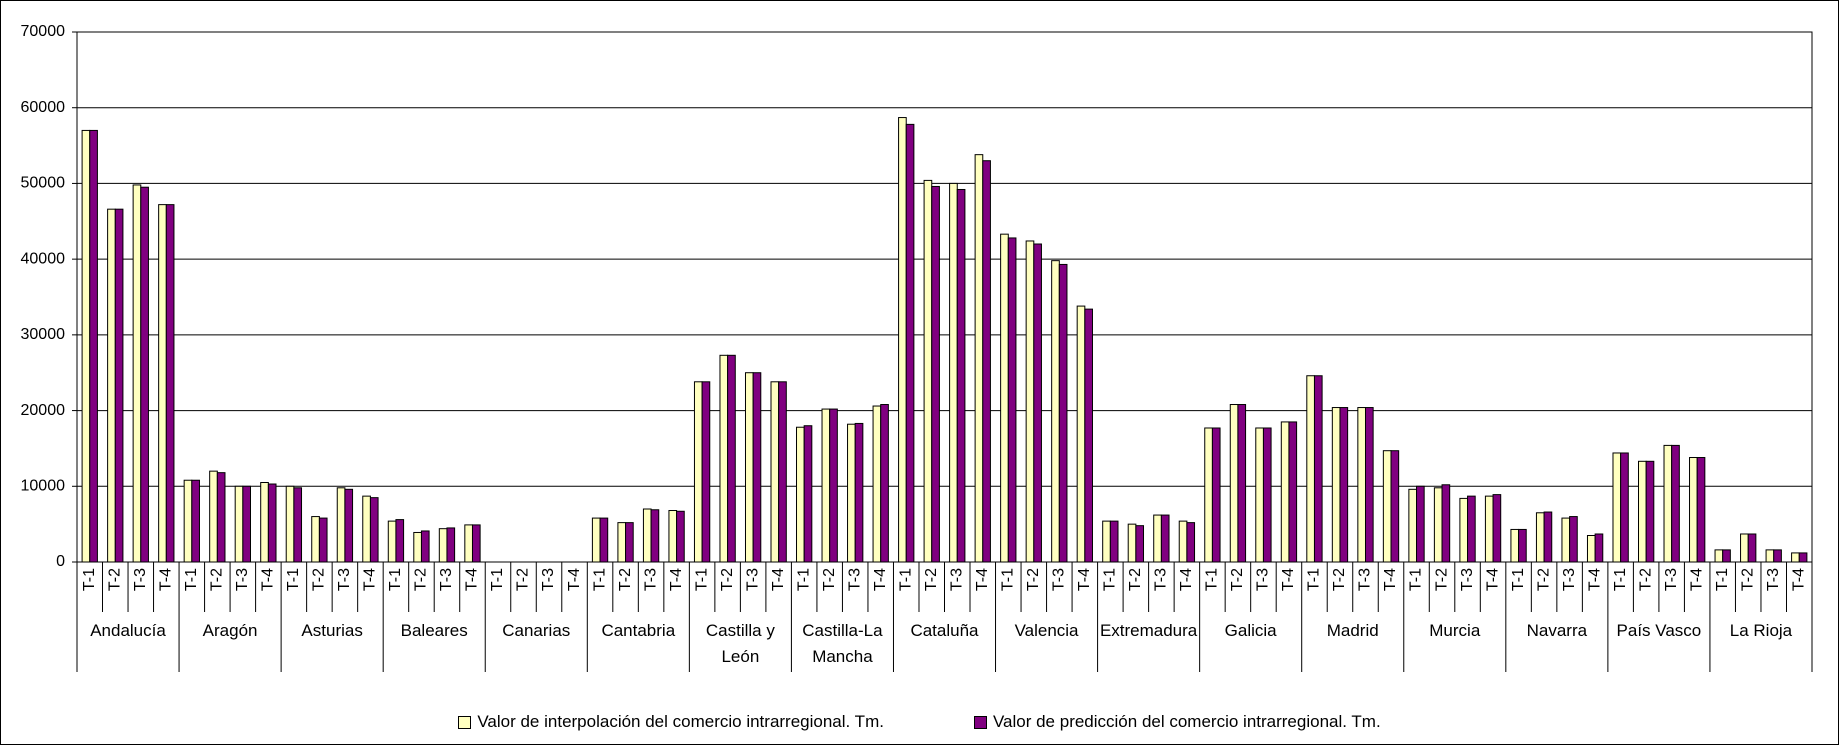 This screenshot has width=1839, height=745. What do you see at coordinates (1761, 630) in the screenshot?
I see `group-label: La Rioja` at bounding box center [1761, 630].